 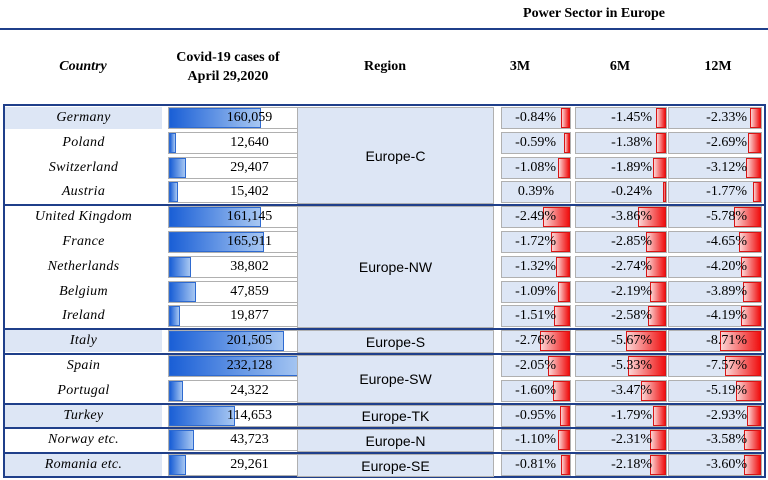 What do you see at coordinates (621, 316) in the screenshot?
I see `change-6m-cell: -2.58%` at bounding box center [621, 316].